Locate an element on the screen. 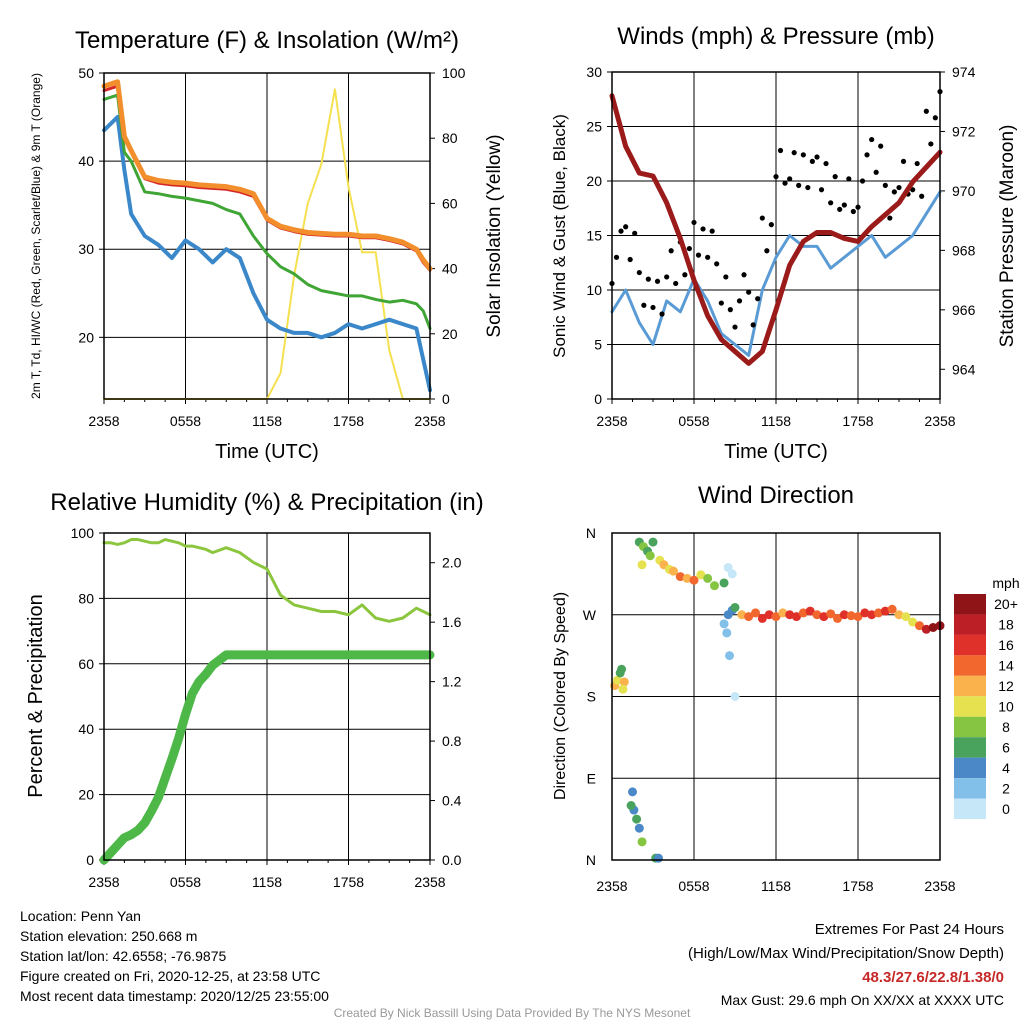  y-tick-label: N is located at coordinates (591, 533).